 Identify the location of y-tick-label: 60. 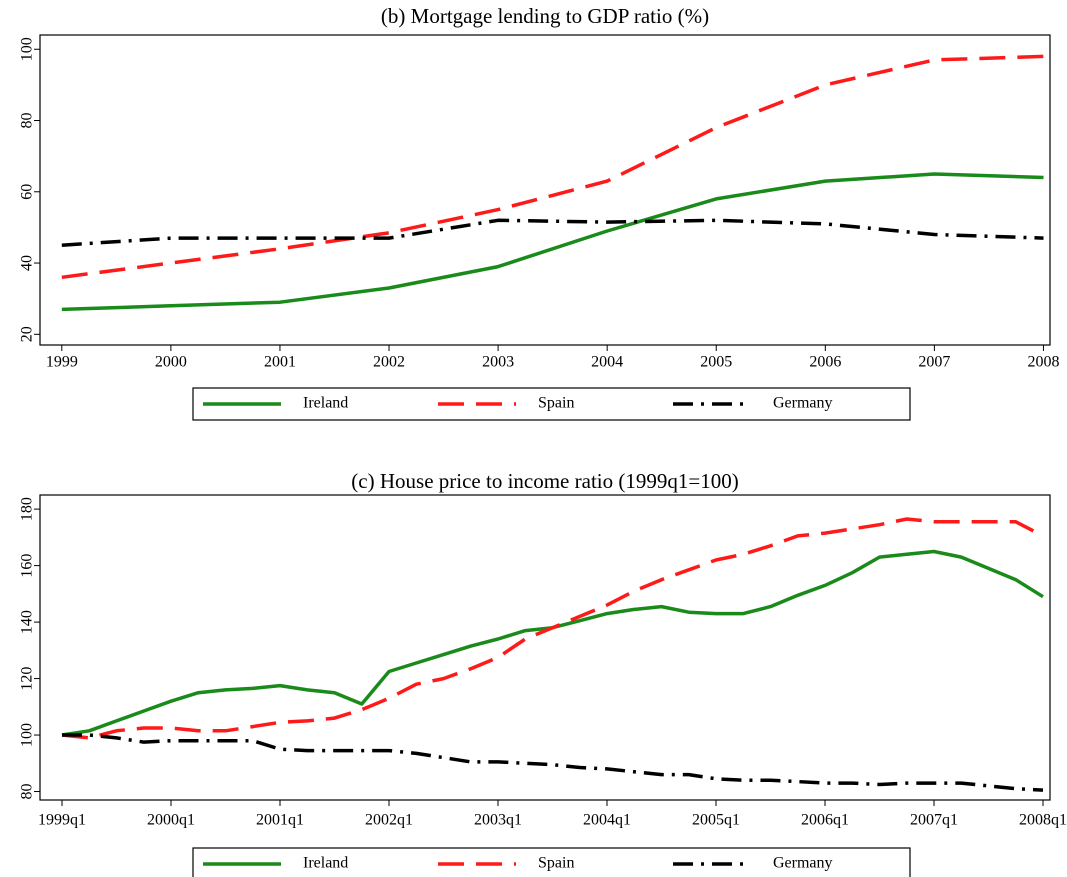
(27, 192).